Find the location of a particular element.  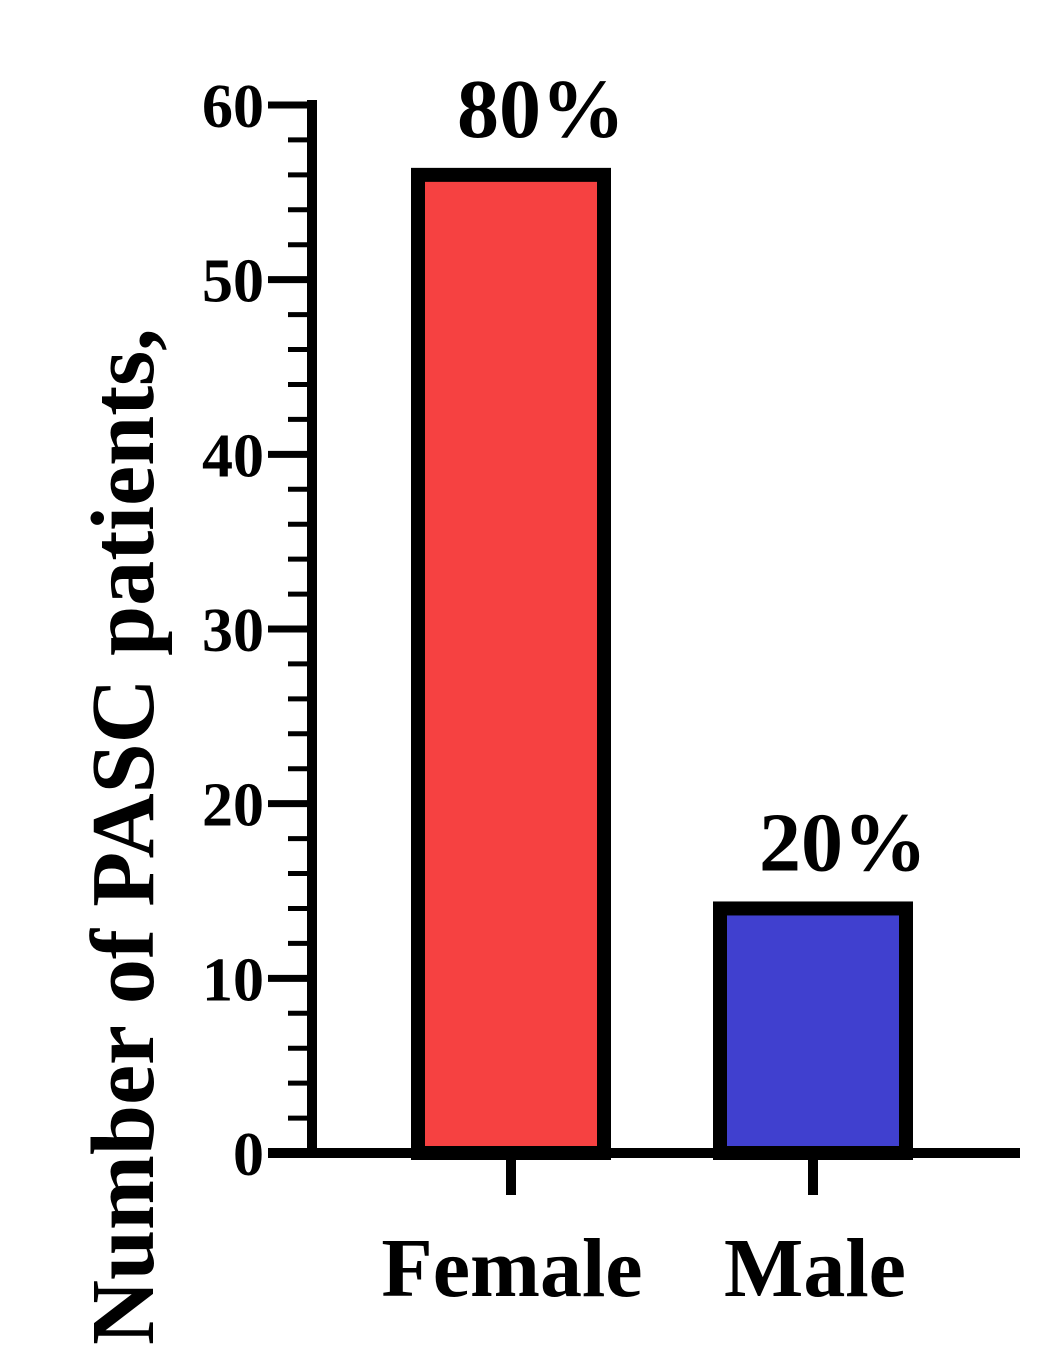

x-ticks: Female Male is located at coordinates (643, 1234).